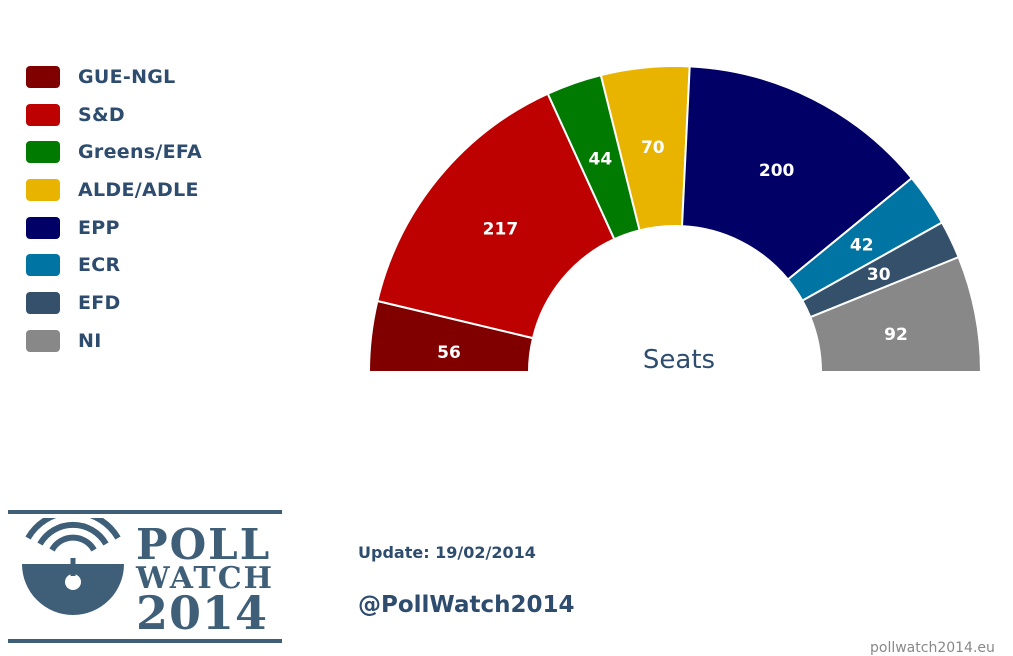 Image resolution: width=1013 pixels, height=656 pixels. I want to click on logo-line-year: 2014, so click(202, 613).